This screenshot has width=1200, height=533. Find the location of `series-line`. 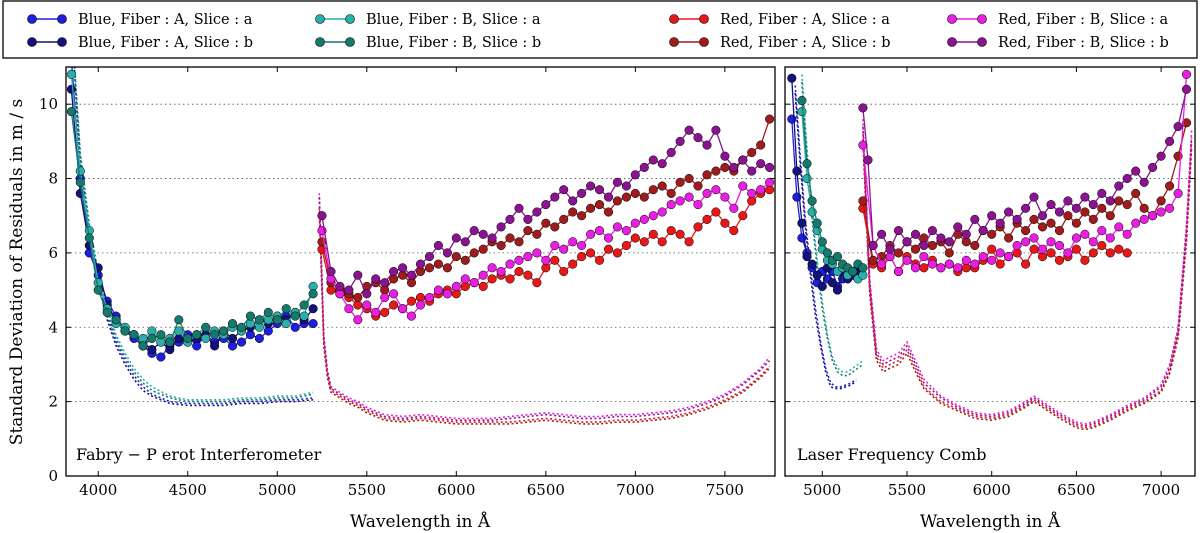

series-line is located at coordinates (1025, 170).